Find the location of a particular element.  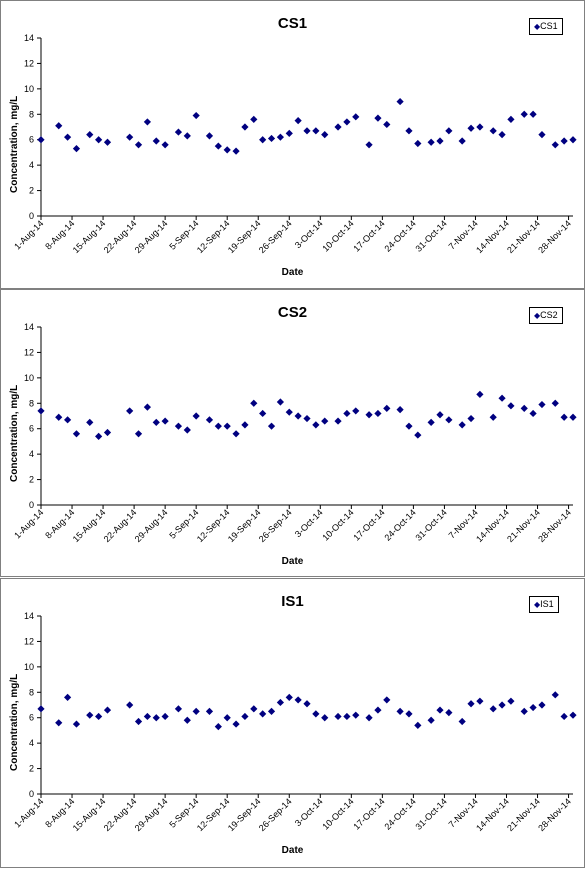

x-tick-label: 24-Oct-14 is located at coordinates (399, 235).